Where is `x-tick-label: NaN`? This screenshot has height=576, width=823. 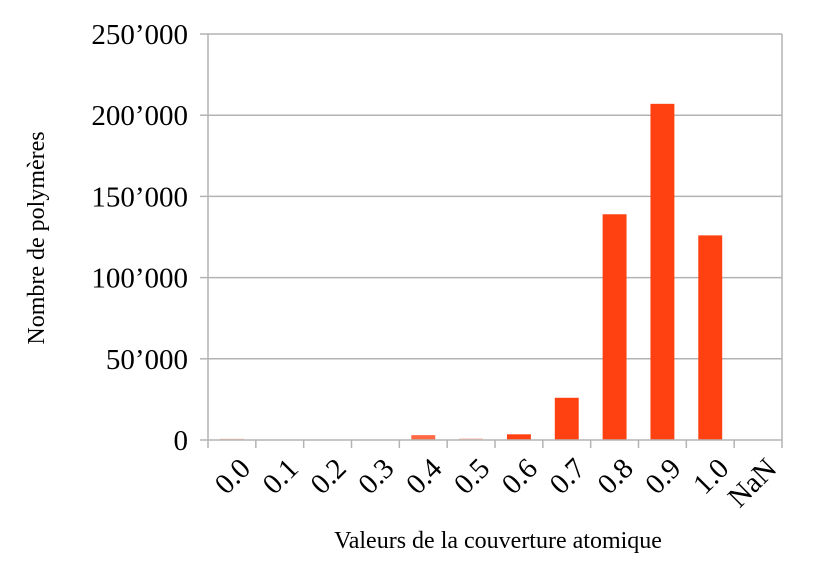 x-tick-label: NaN is located at coordinates (752, 482).